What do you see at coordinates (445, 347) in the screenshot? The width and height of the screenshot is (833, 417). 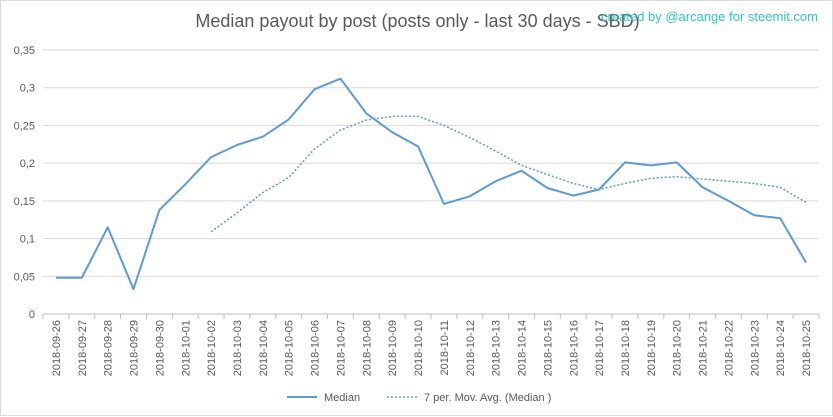 I see `x-tick-label: 2018-10-11` at bounding box center [445, 347].